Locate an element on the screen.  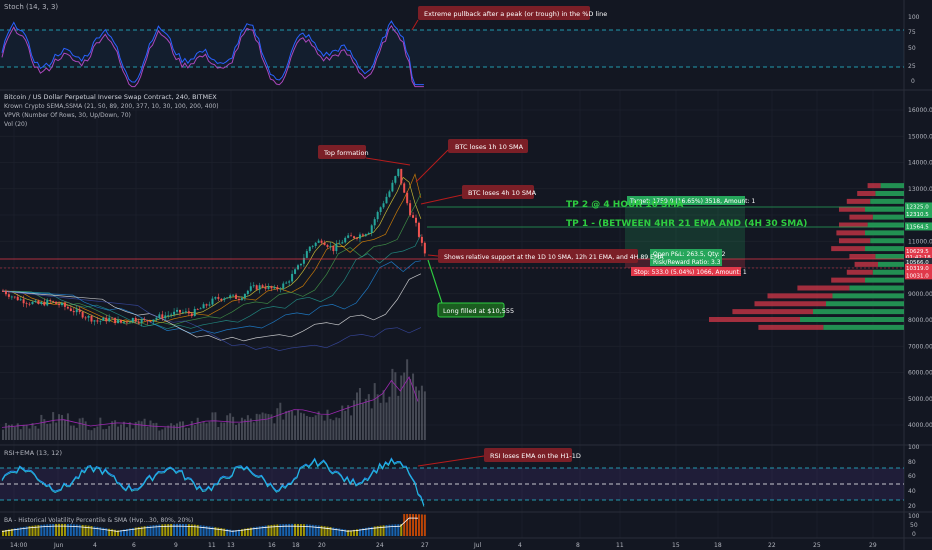
price-tick-label: 14000.00 is located at coordinates (920, 163).